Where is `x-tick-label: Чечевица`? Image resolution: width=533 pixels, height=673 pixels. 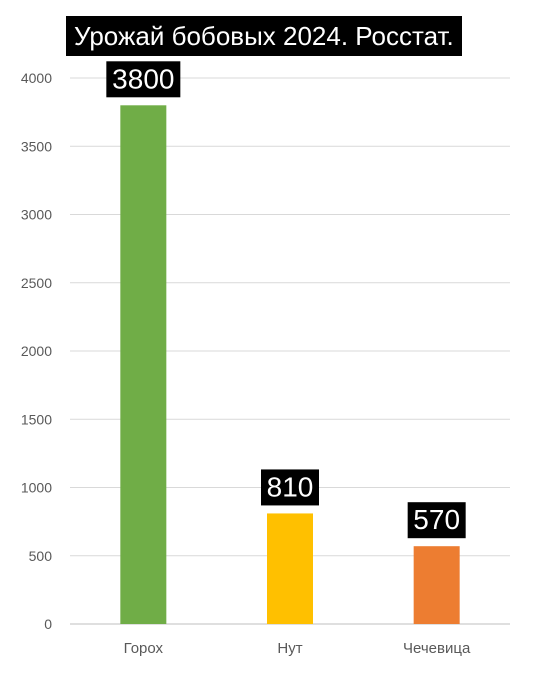 x-tick-label: Чечевица is located at coordinates (437, 648).